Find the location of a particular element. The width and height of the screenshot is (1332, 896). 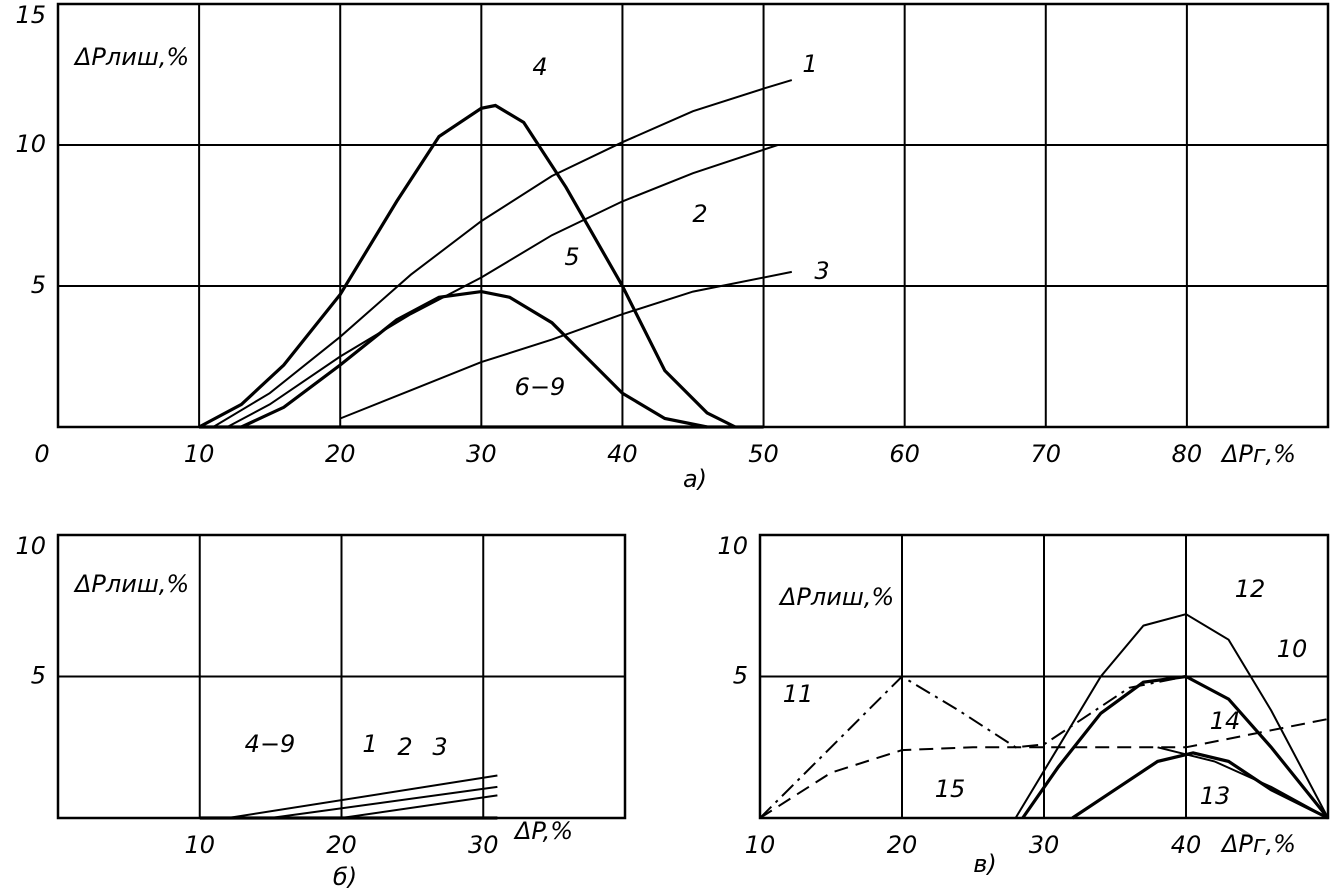

subtitle: в) is located at coordinates (985, 864).